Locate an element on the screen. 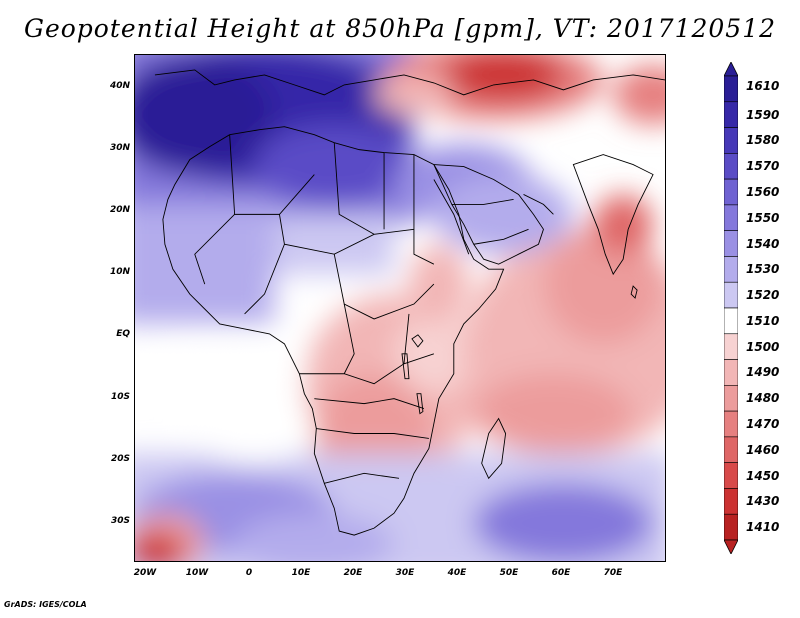 The width and height of the screenshot is (800, 618). lat-label: 30S is located at coordinates (120, 521).